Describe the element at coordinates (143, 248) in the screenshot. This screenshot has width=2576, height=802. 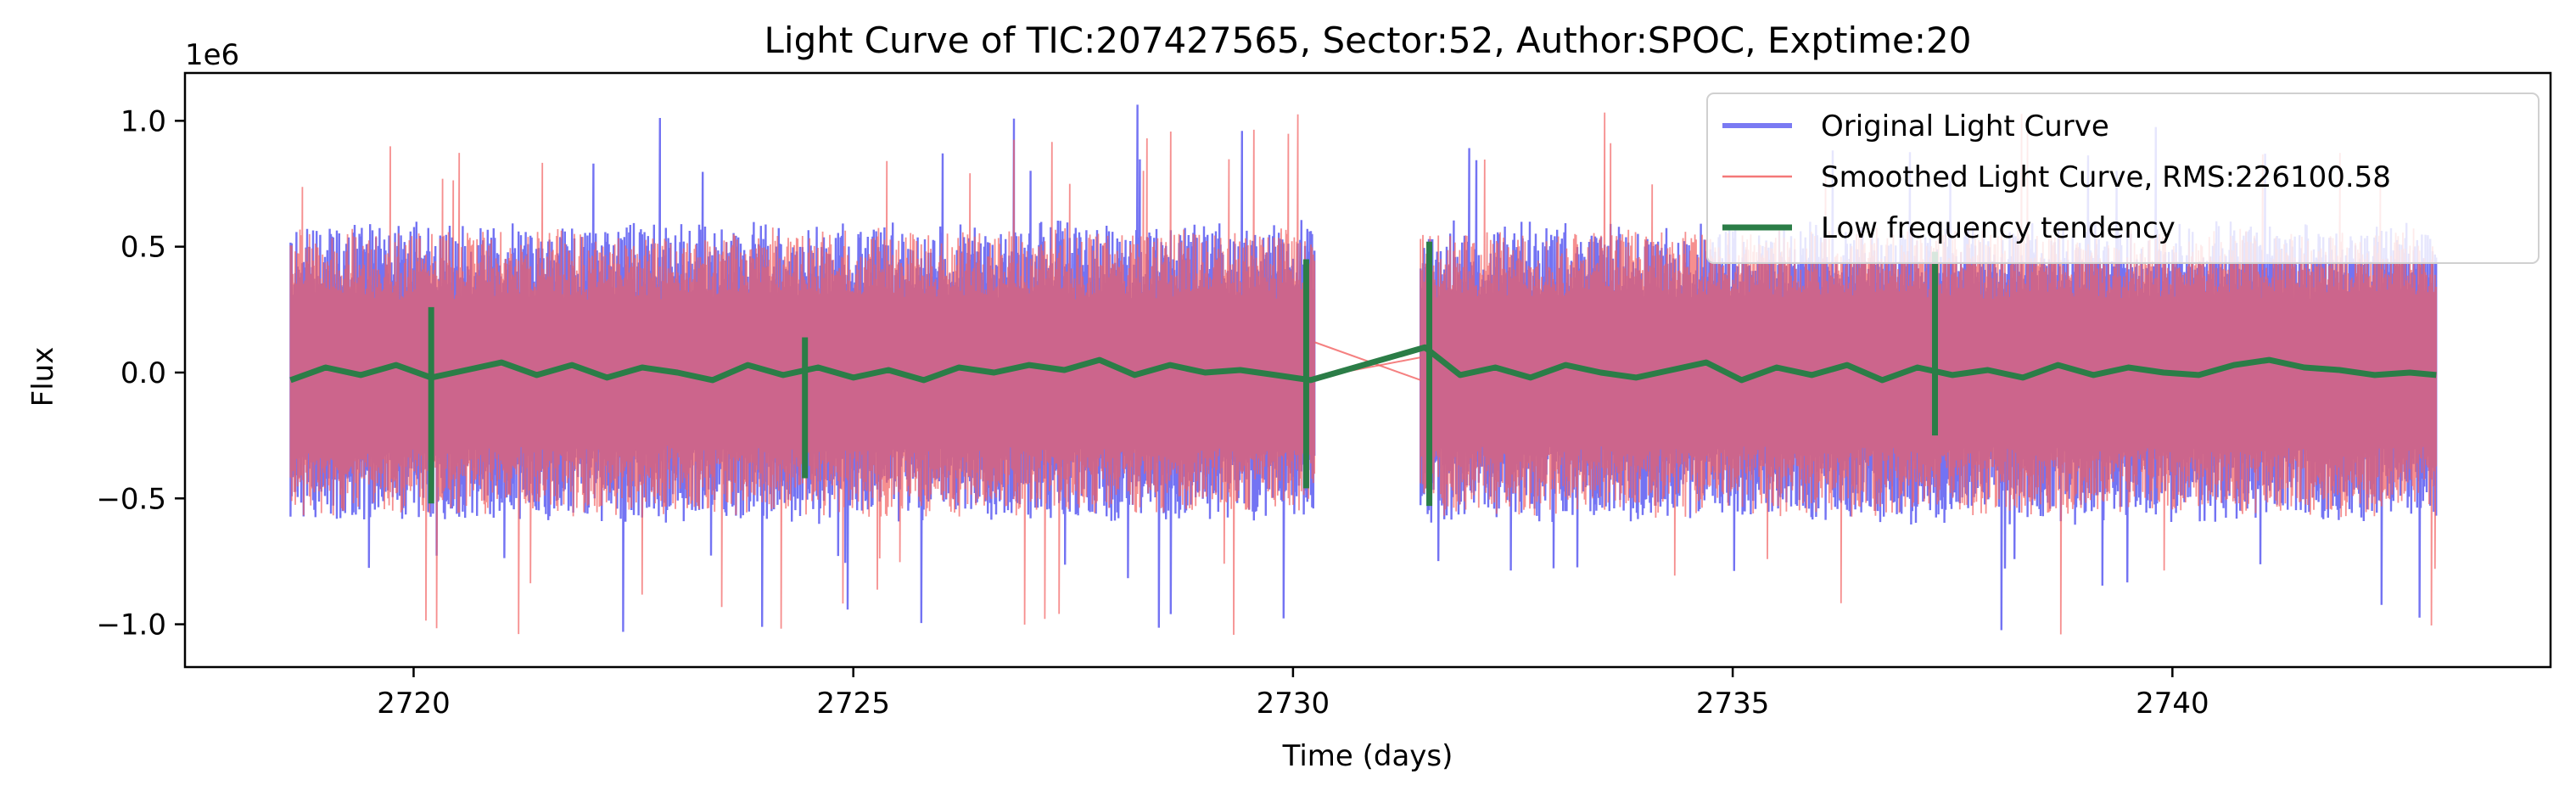
I see `y-tick-label: 0.5` at that location.